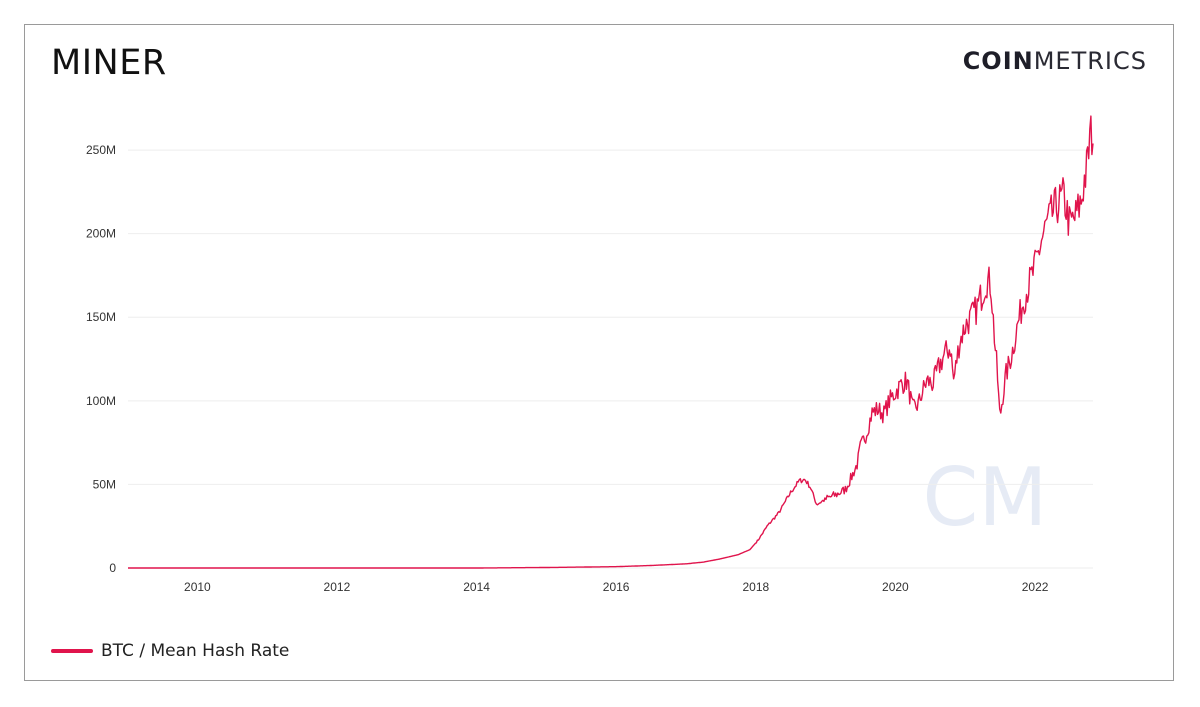  I want to click on x-tick-label: 2012, so click(337, 587).